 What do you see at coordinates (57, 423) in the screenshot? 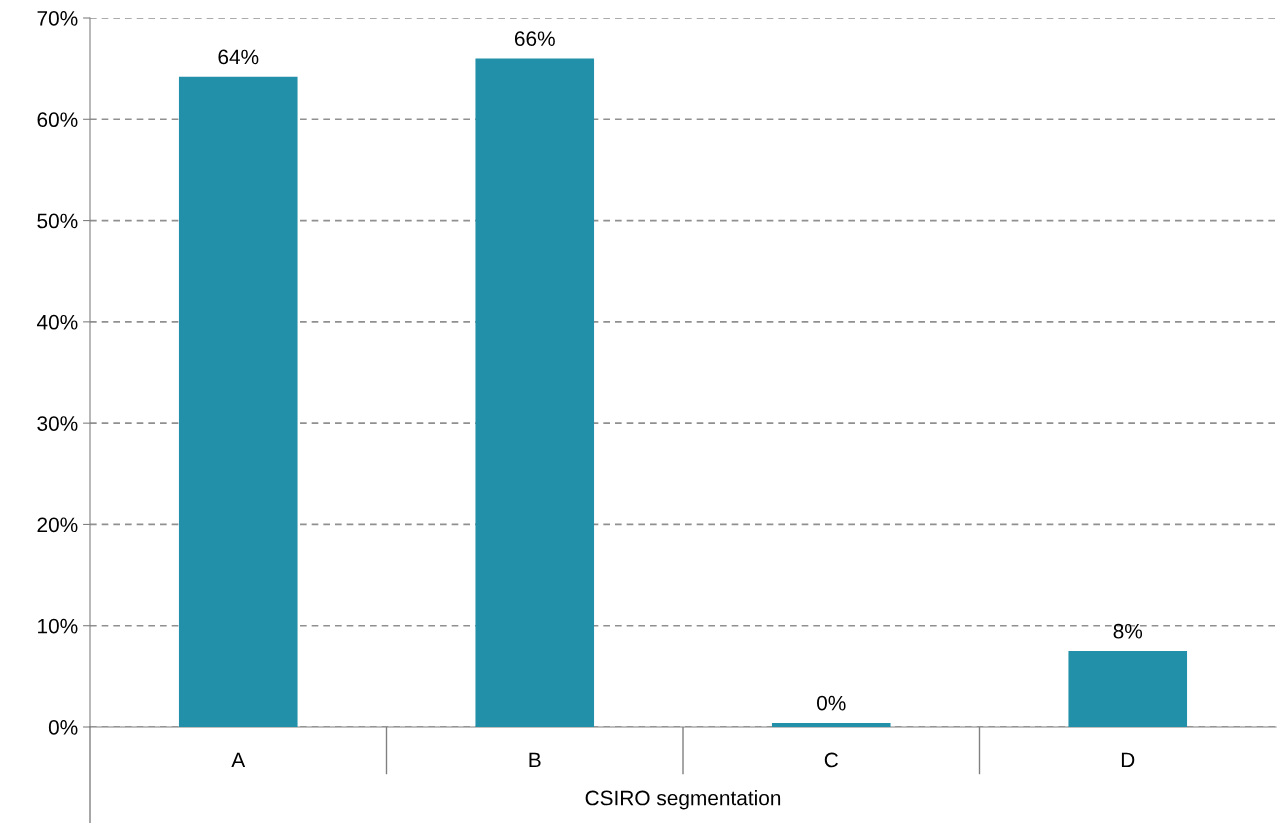
I see `y-tick-label: 30%` at bounding box center [57, 423].